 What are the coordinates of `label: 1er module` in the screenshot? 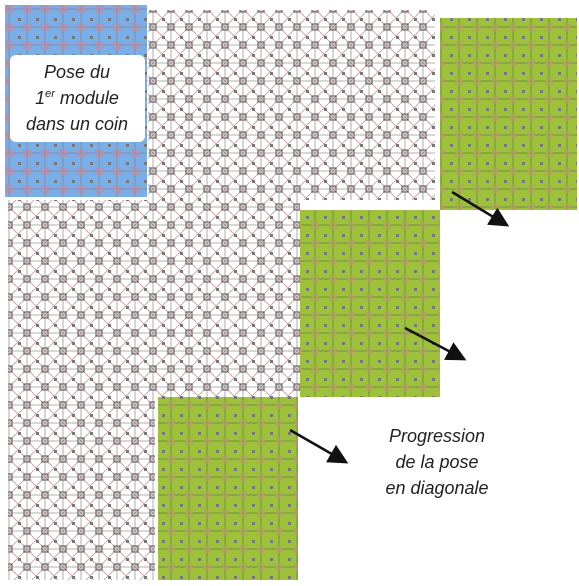 It's located at (77, 98).